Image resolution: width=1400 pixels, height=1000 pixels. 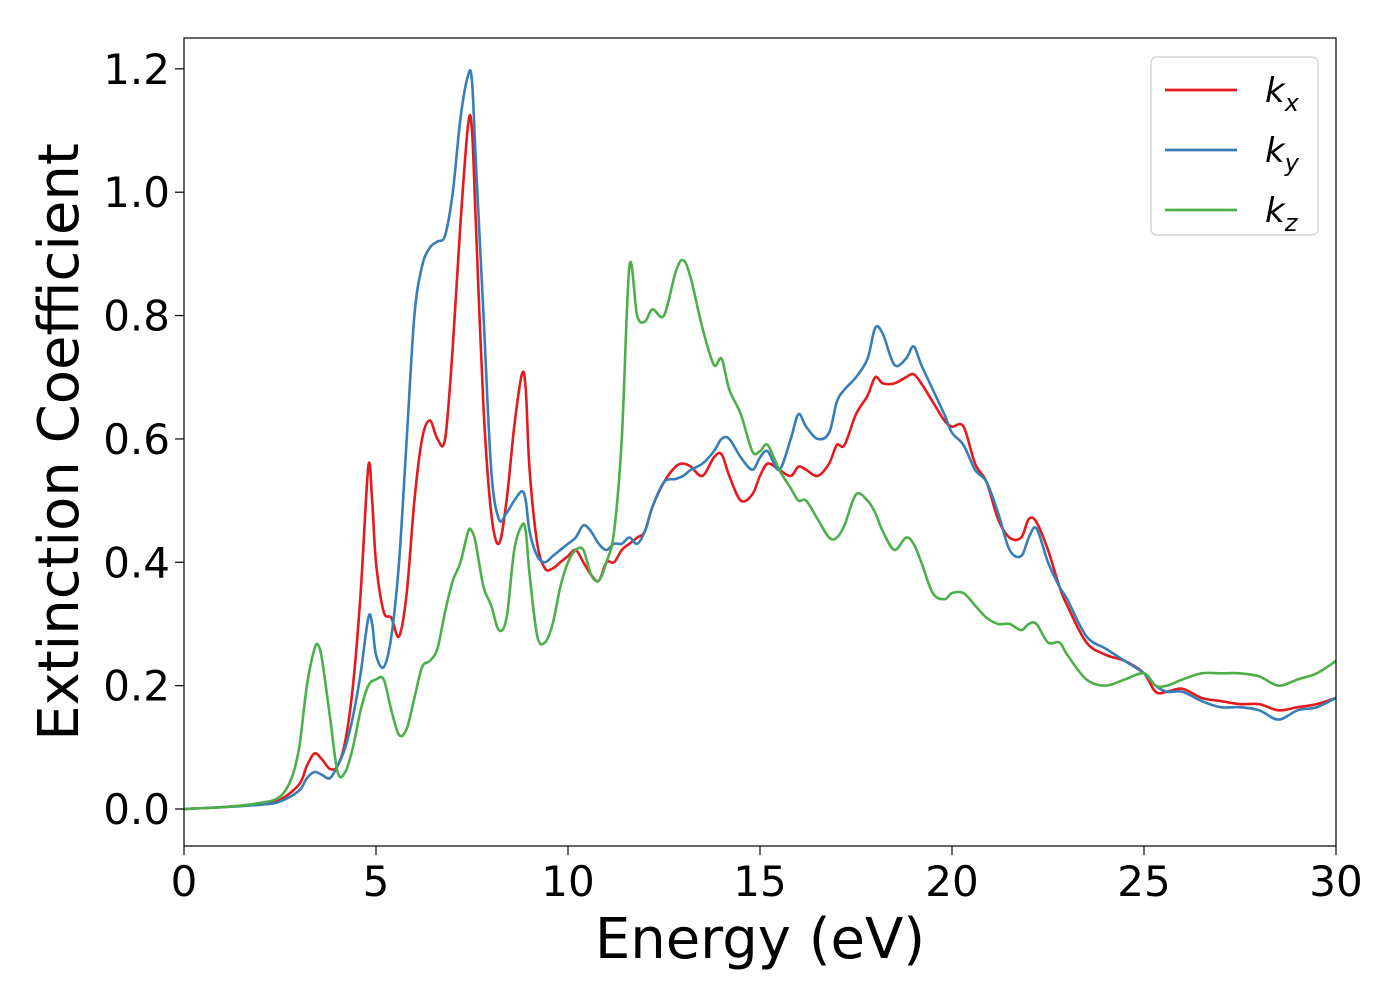 What do you see at coordinates (376, 881) in the screenshot?
I see `x-tick-label: 5` at bounding box center [376, 881].